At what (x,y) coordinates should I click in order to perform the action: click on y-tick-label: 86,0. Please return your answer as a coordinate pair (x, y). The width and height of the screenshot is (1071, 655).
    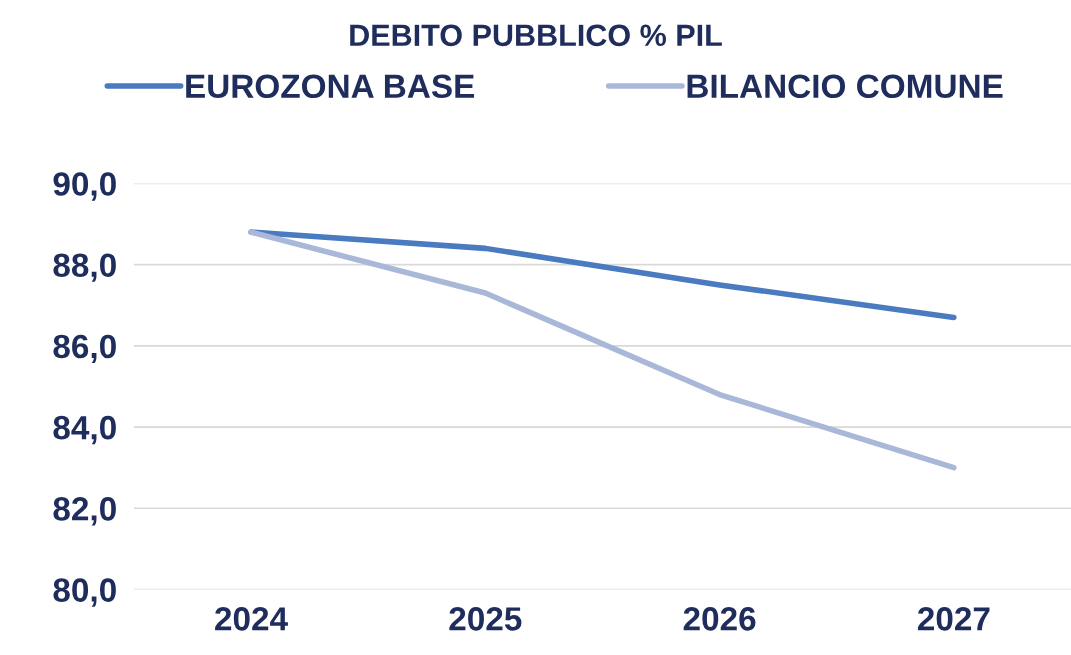
    Looking at the image, I should click on (84, 349).